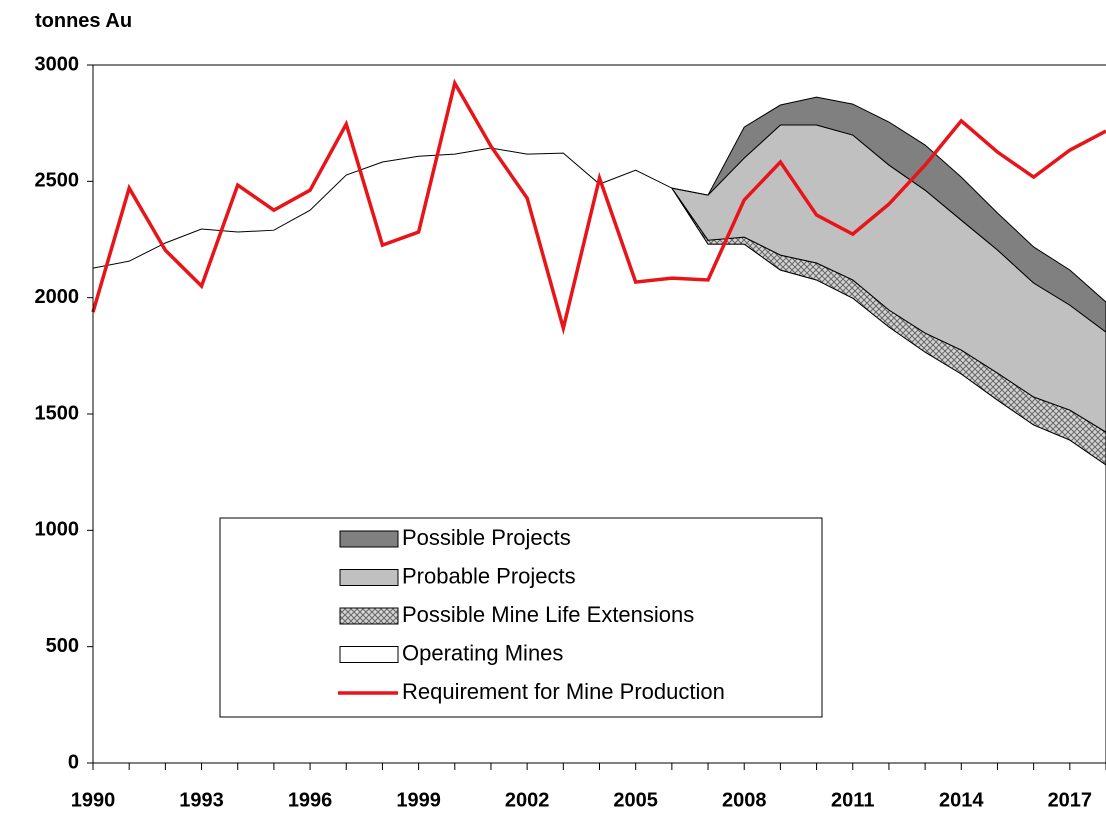 The width and height of the screenshot is (1106, 818). What do you see at coordinates (1070, 800) in the screenshot?
I see `x-tick-label: 2017` at bounding box center [1070, 800].